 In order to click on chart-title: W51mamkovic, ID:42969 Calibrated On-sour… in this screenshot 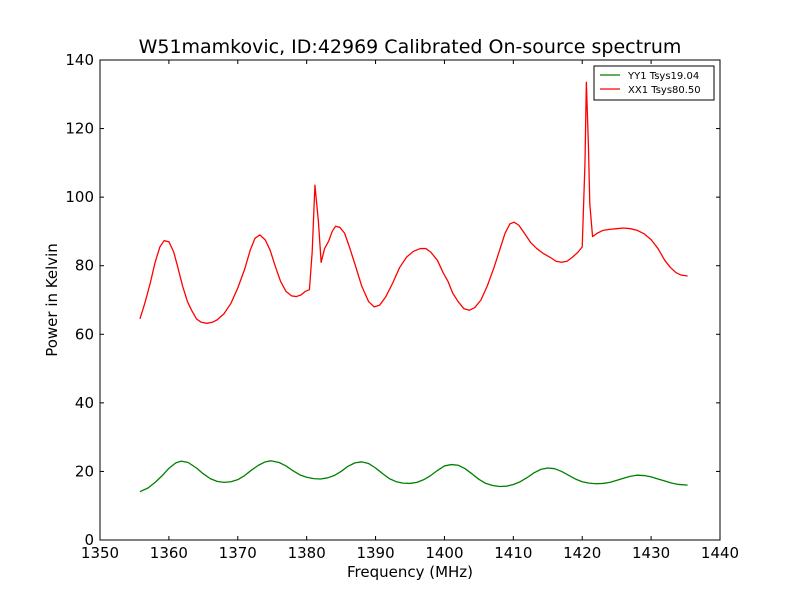, I will do `click(410, 47)`.